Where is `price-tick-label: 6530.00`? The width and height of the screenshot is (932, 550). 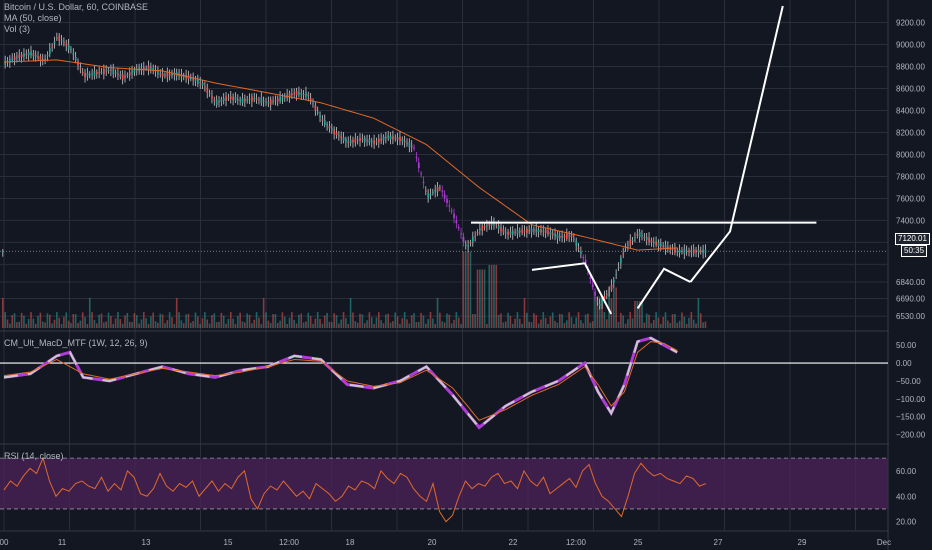
price-tick-label: 6530.00 is located at coordinates (910, 316).